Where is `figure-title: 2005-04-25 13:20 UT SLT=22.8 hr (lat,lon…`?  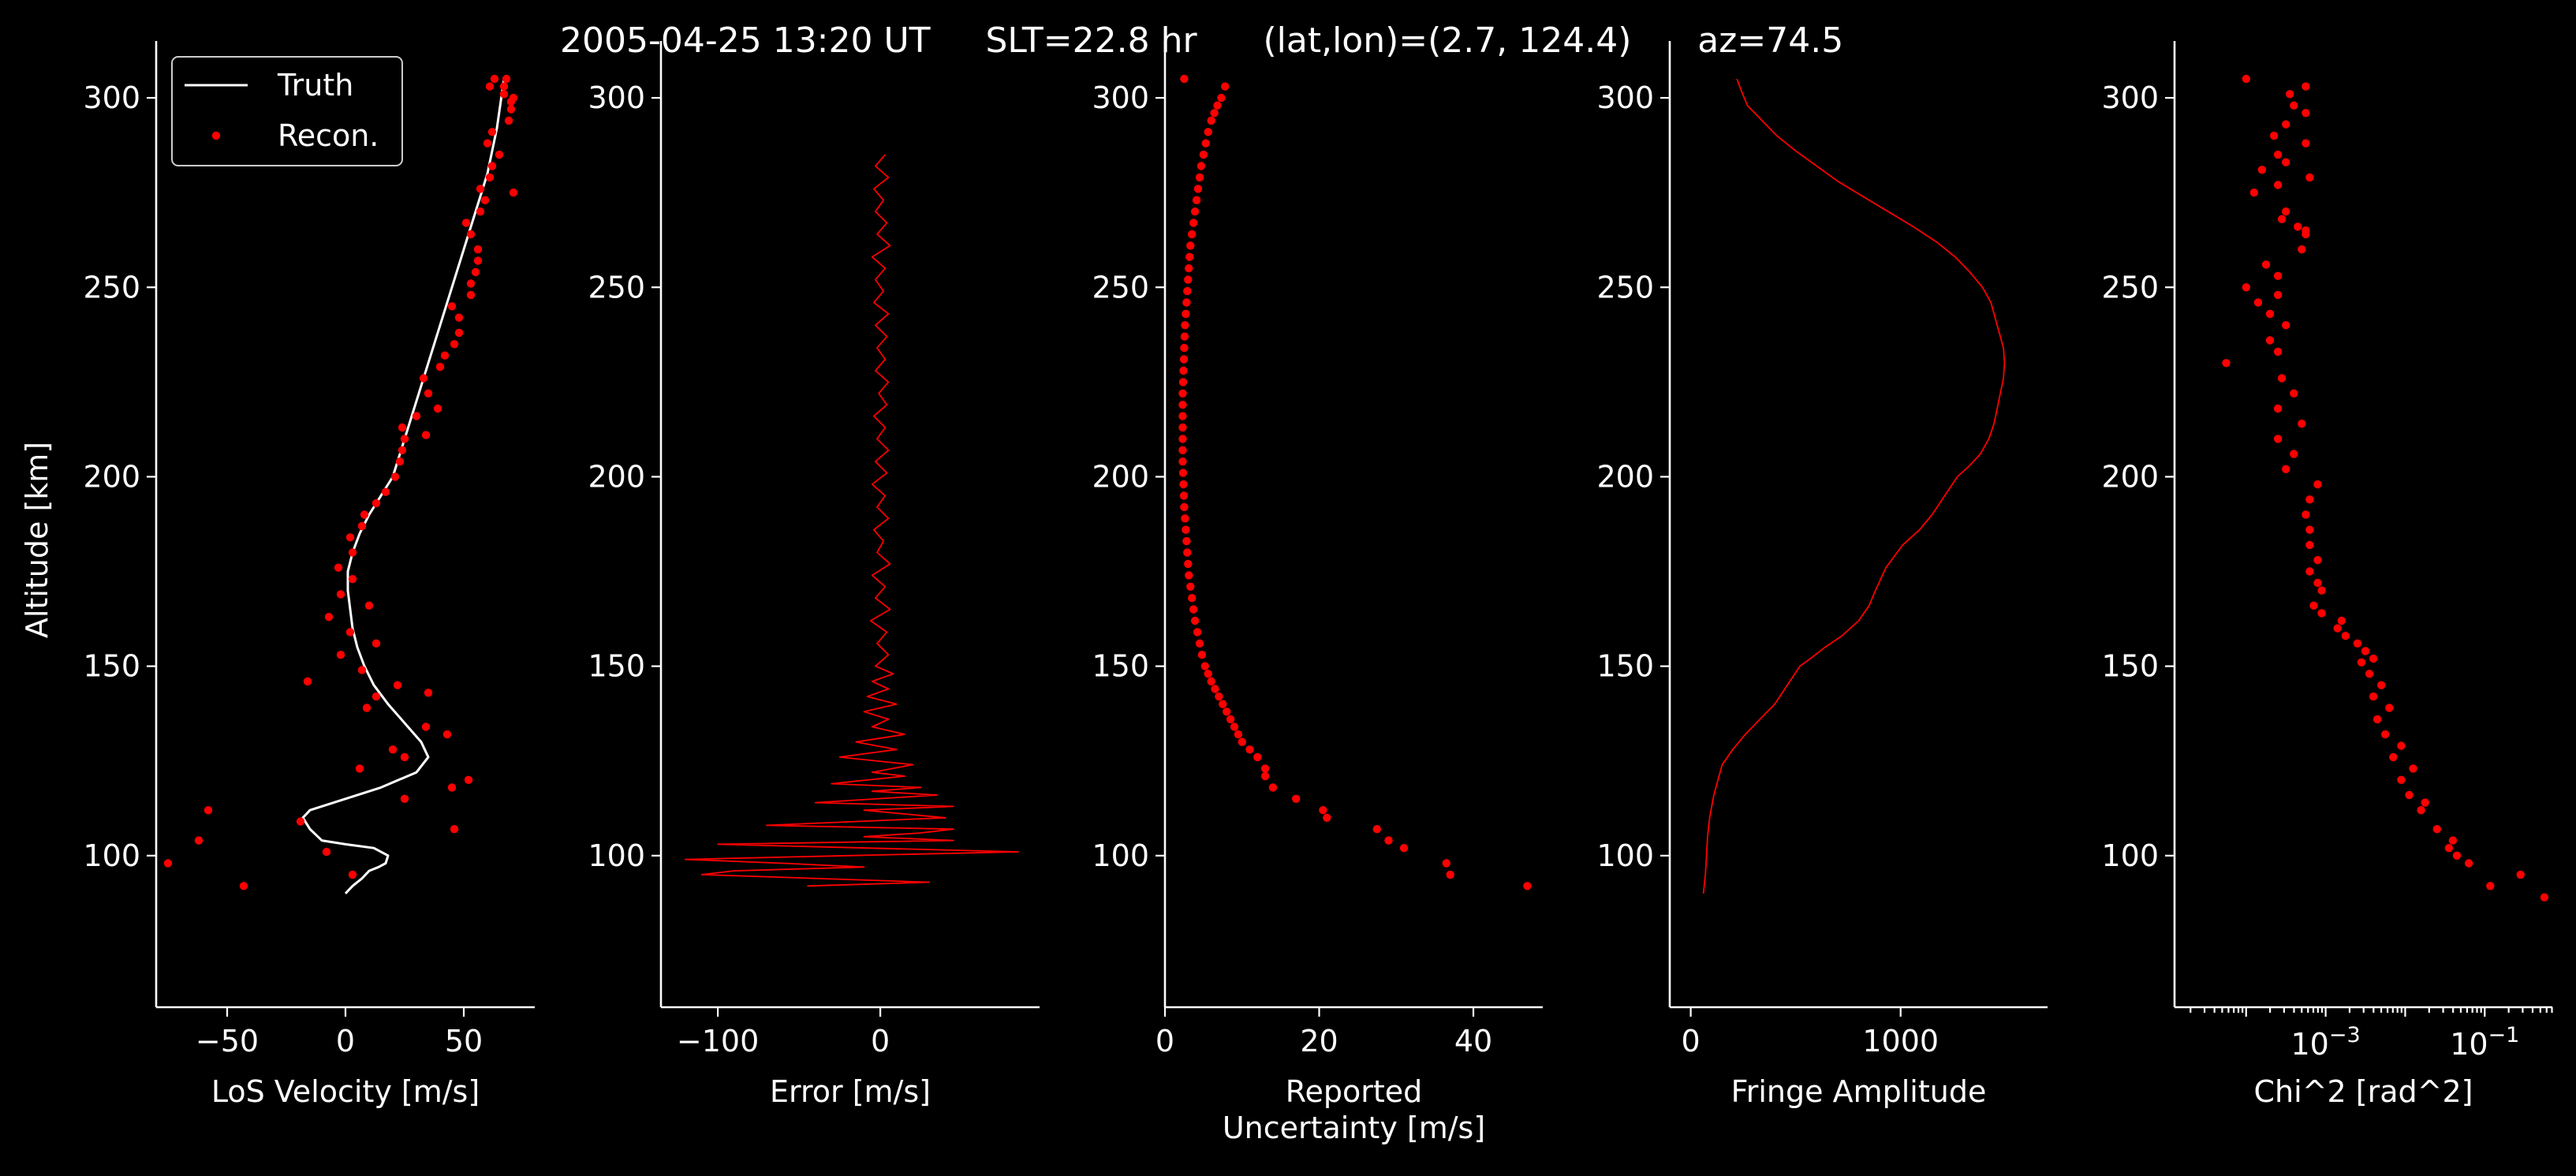 figure-title: 2005-04-25 13:20 UT SLT=22.8 hr (lat,lon… is located at coordinates (1201, 41).